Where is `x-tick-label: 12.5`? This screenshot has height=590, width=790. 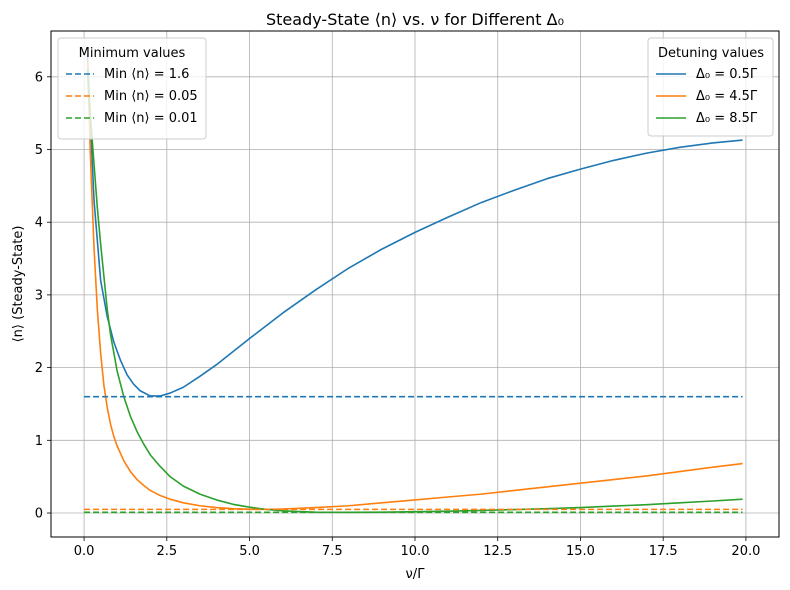
x-tick-label: 12.5 is located at coordinates (497, 551).